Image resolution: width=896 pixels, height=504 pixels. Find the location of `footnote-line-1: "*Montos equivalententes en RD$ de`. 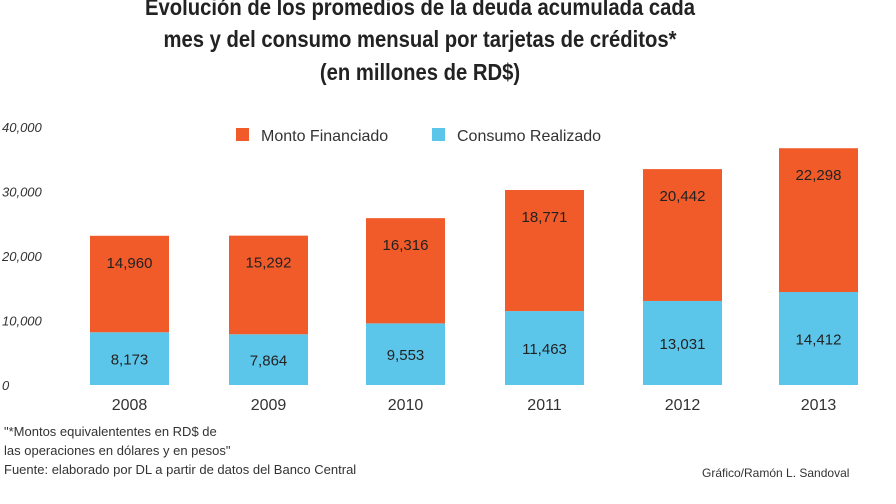

footnote-line-1: "*Montos equivalententes en RD$ de is located at coordinates (110, 431).